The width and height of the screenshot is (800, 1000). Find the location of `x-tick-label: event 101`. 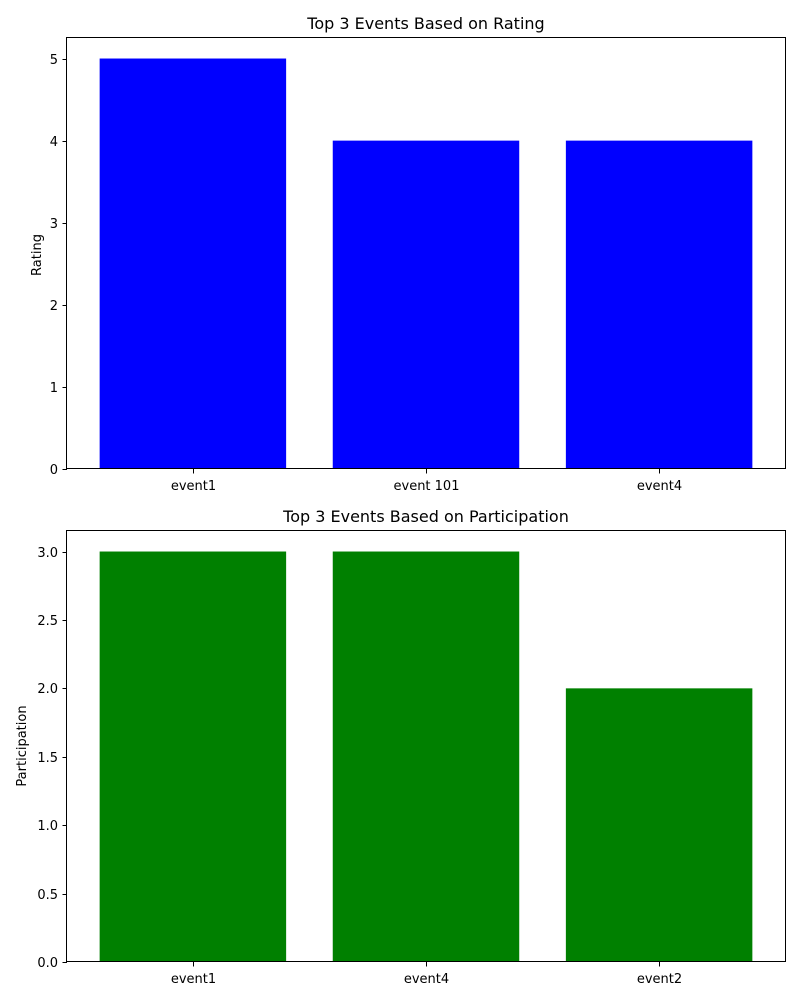

x-tick-label: event 101 is located at coordinates (427, 486).